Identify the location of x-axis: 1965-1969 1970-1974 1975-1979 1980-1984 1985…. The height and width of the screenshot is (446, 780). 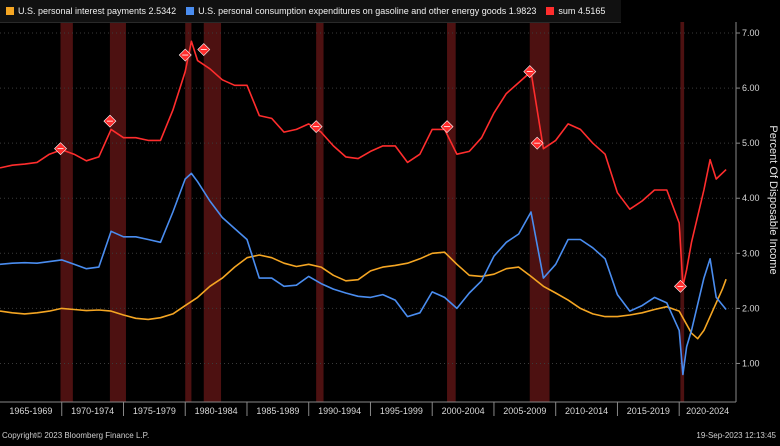
(368, 408).